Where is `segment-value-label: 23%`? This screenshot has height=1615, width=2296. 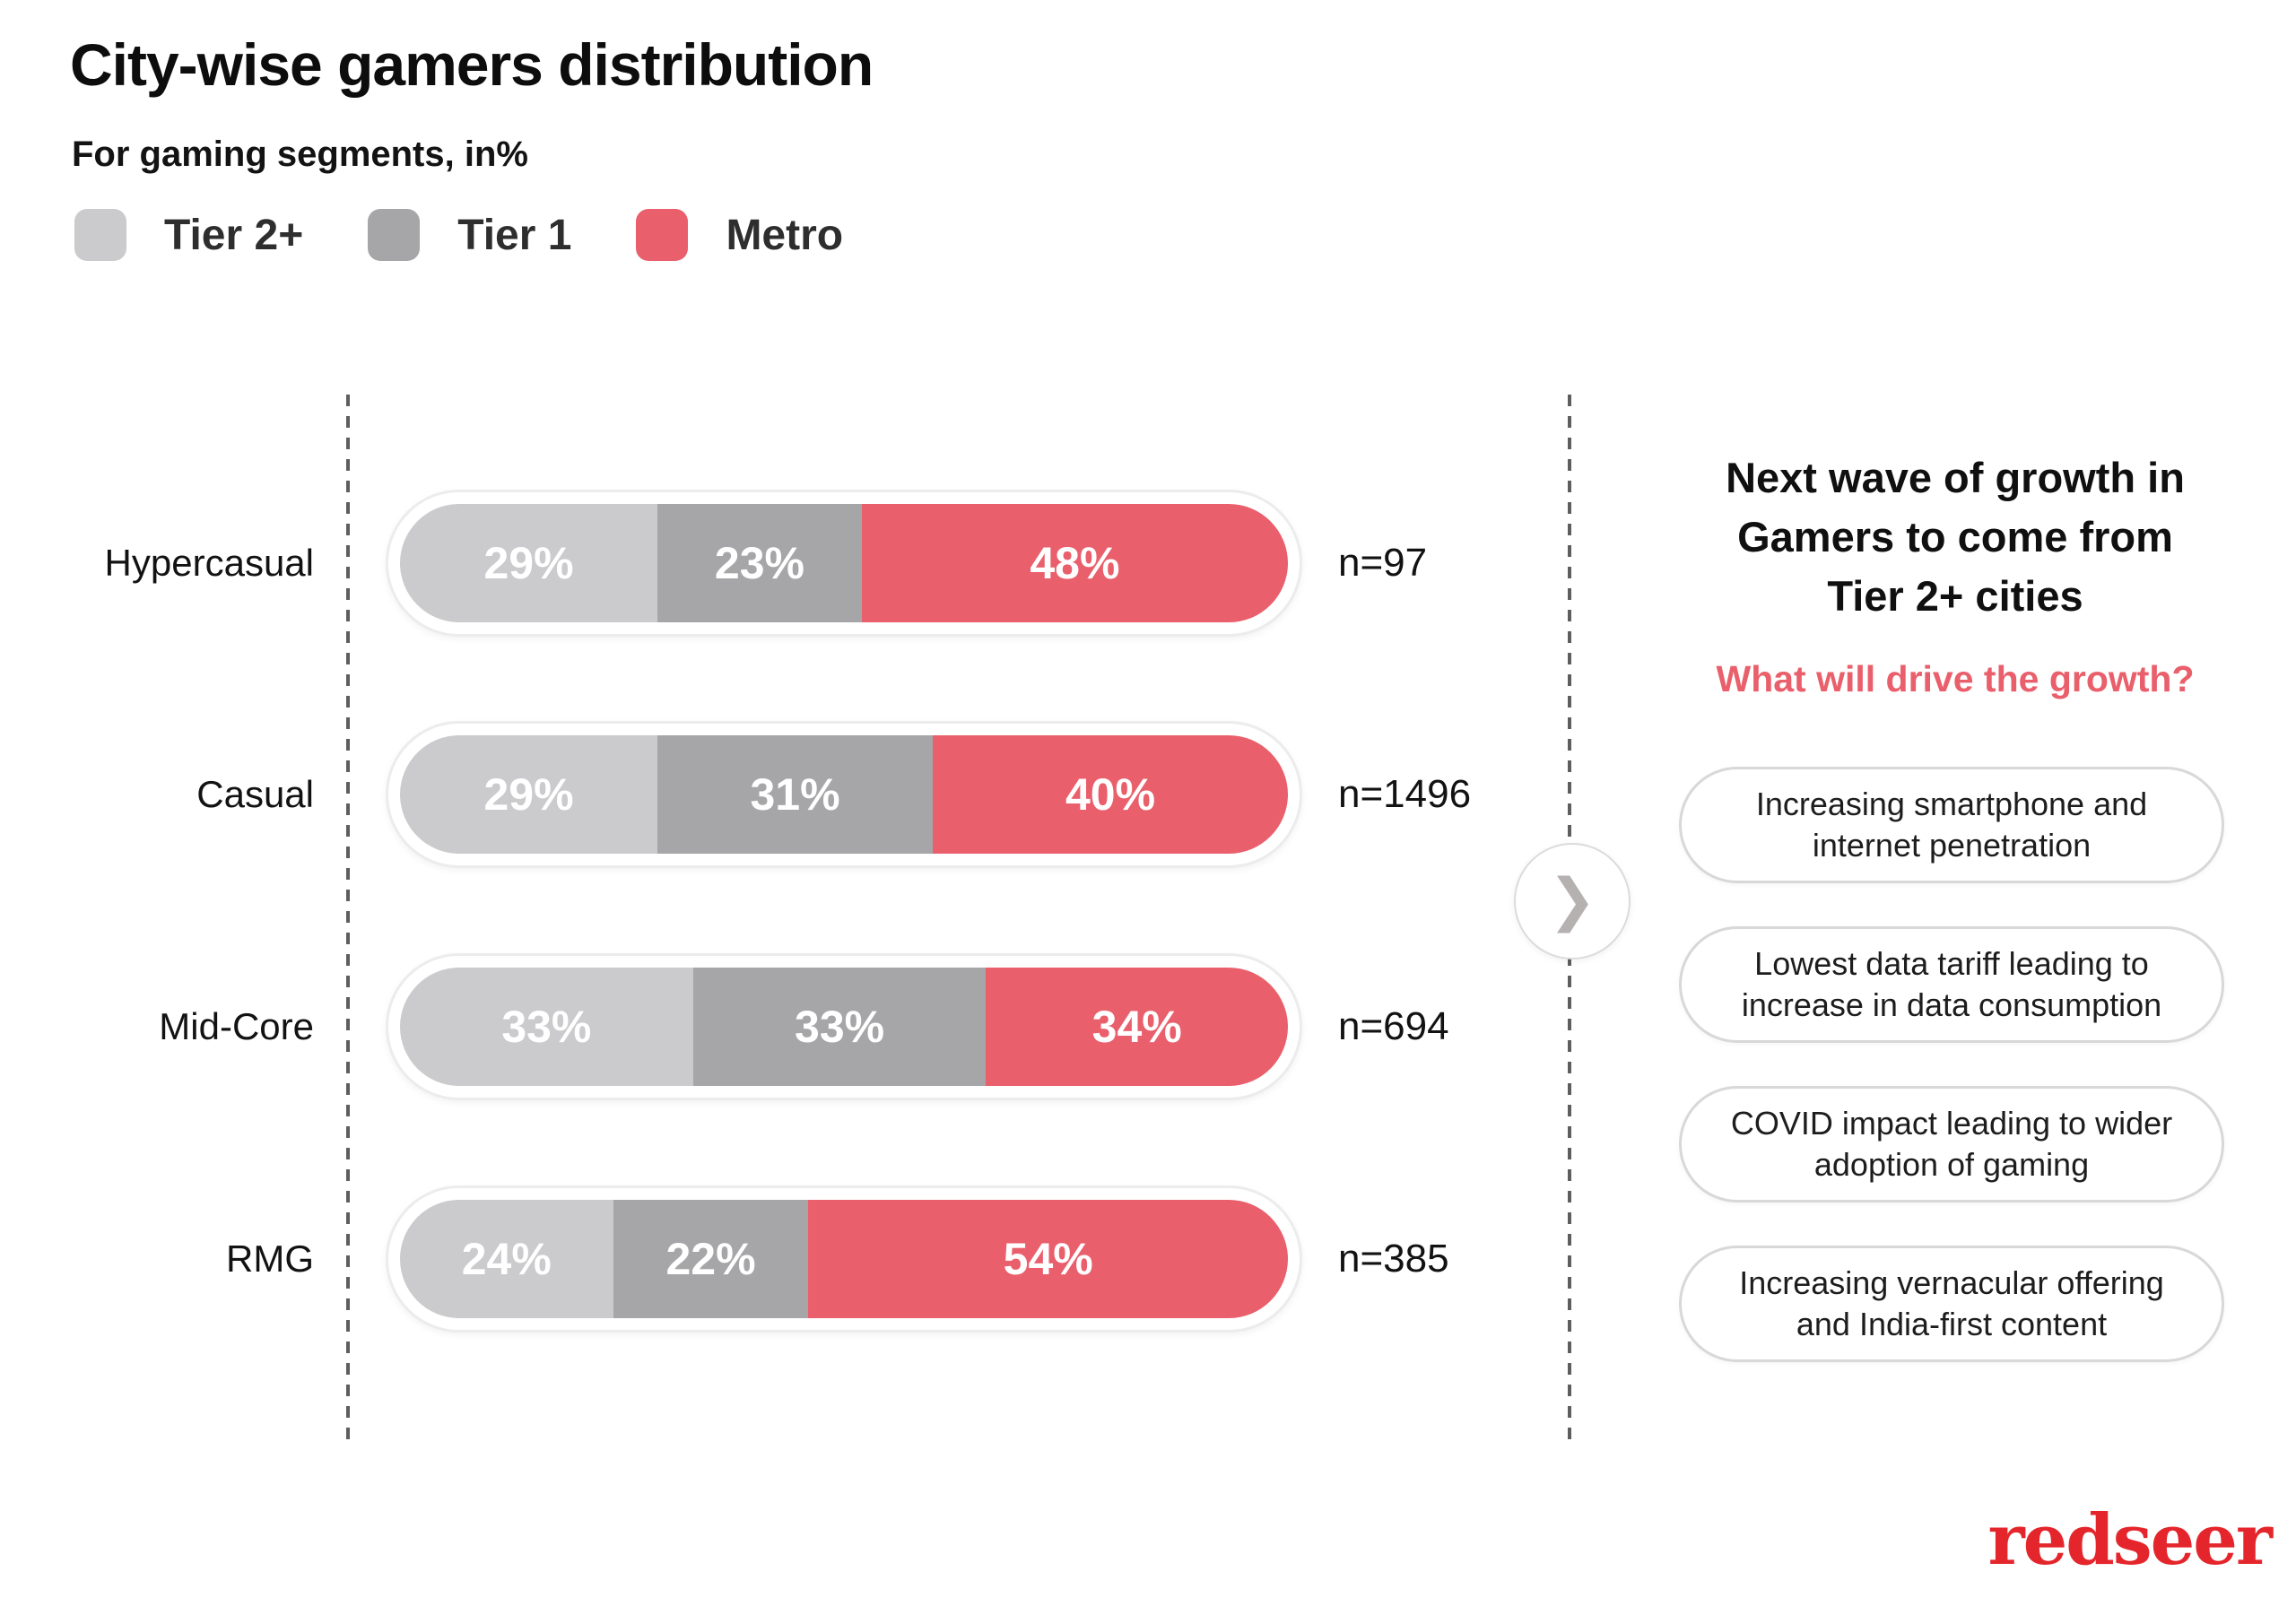 segment-value-label: 23% is located at coordinates (759, 563).